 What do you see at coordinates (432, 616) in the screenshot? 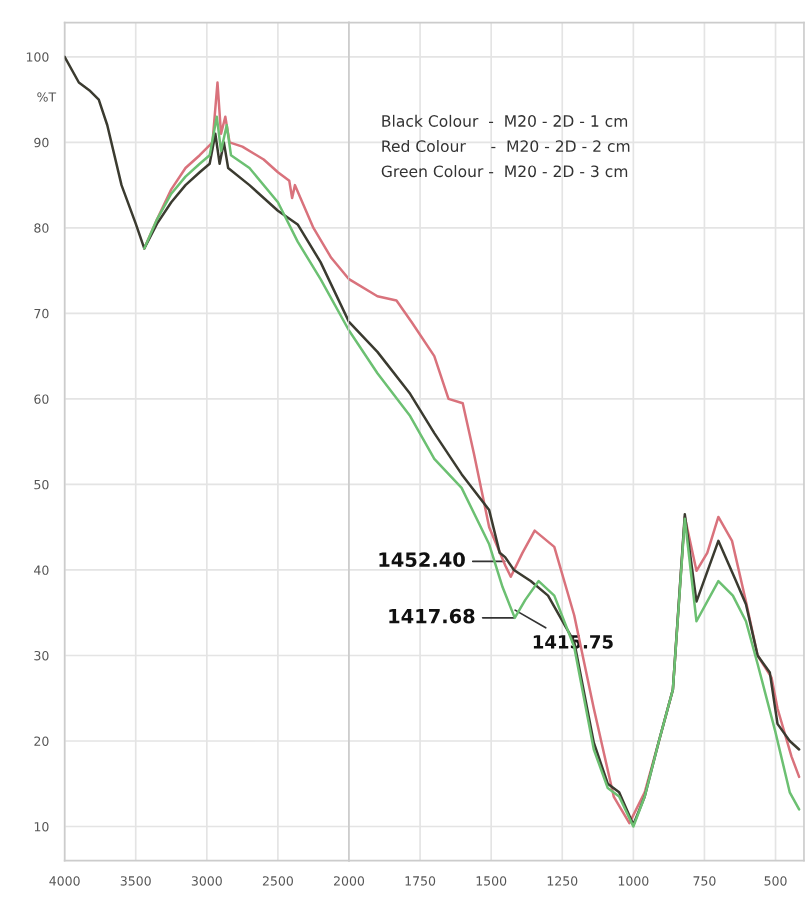
I see `annotation: 1417.68` at bounding box center [432, 616].